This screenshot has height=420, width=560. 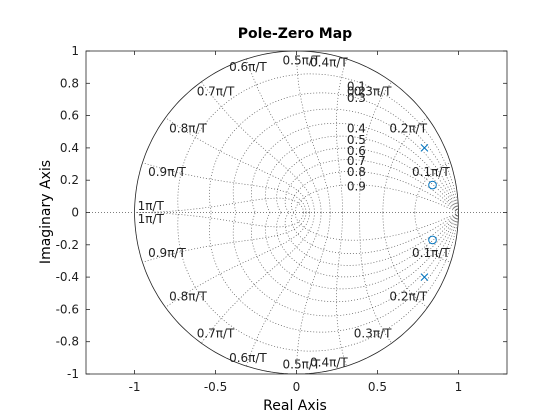 What do you see at coordinates (356, 87) in the screenshot?
I see `damping-label: 0.1` at bounding box center [356, 87].